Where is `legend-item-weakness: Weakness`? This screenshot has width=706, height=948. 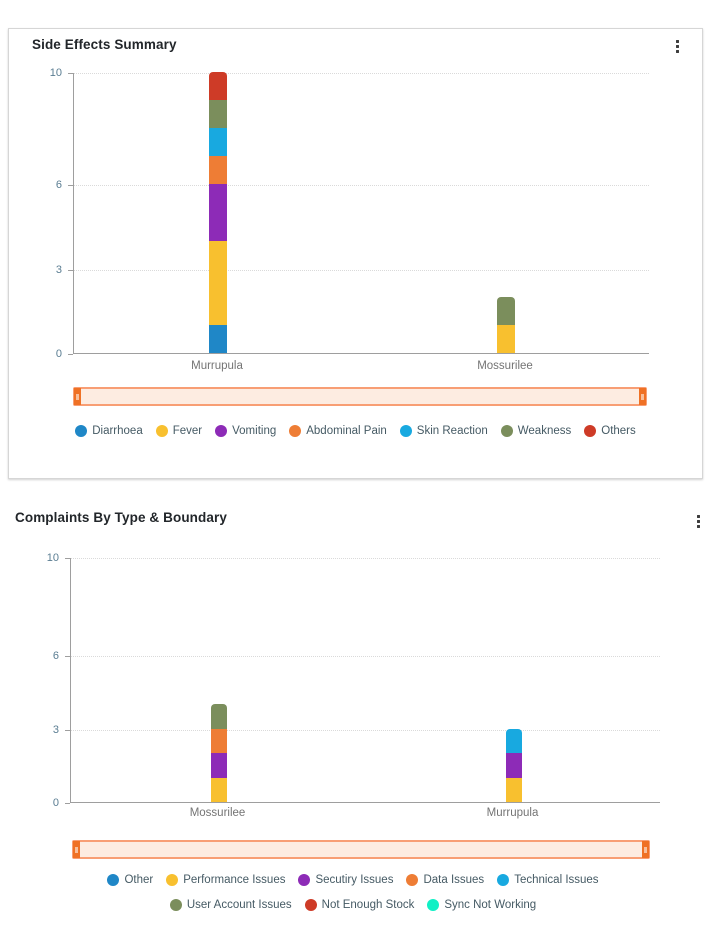
legend-item-weakness: Weakness is located at coordinates (536, 431).